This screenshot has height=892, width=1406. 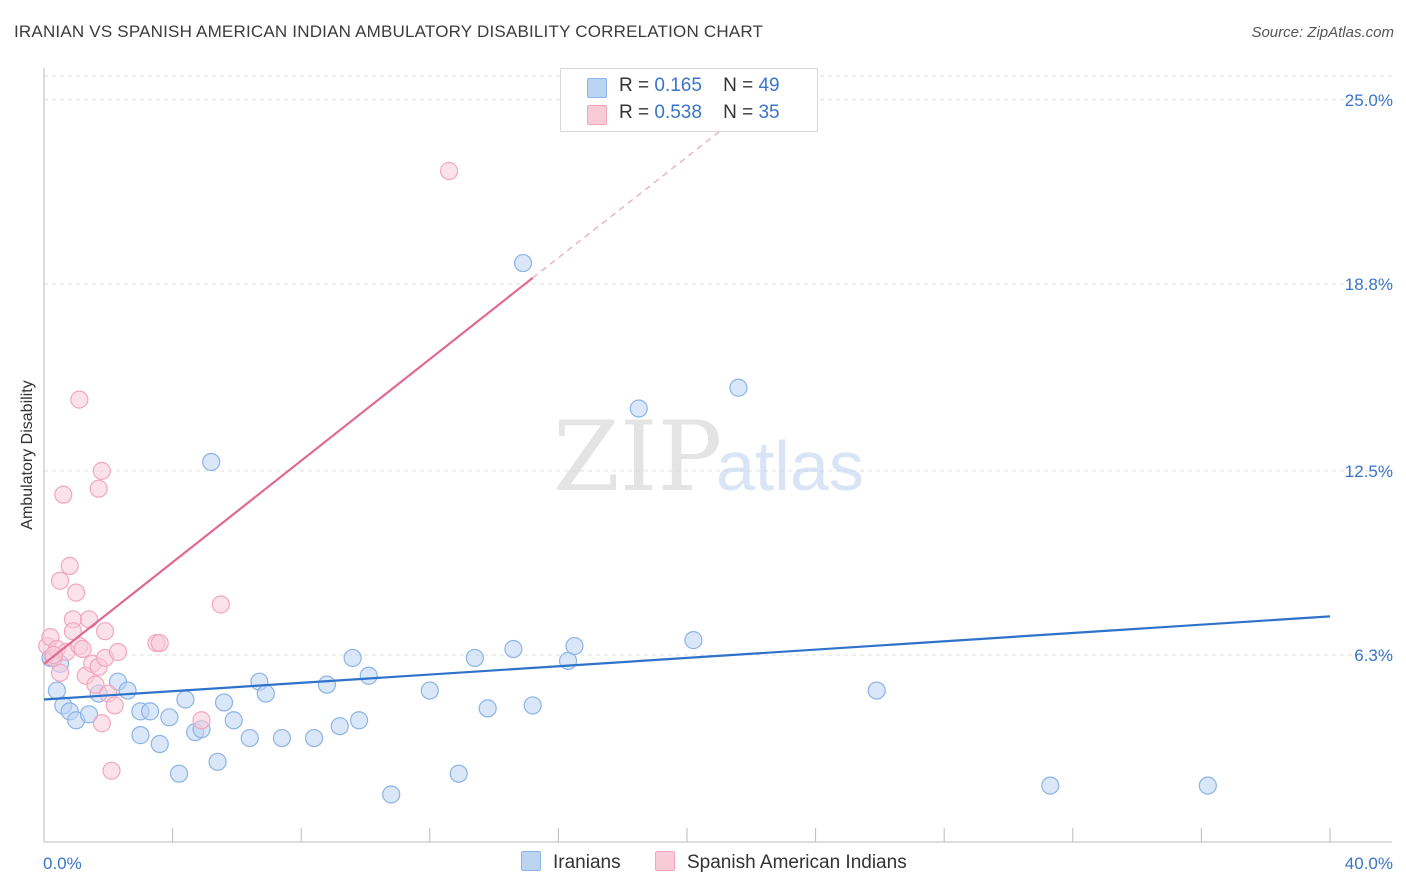 I want to click on bottom-legend-label-iranians: Iranians, so click(x=587, y=862).